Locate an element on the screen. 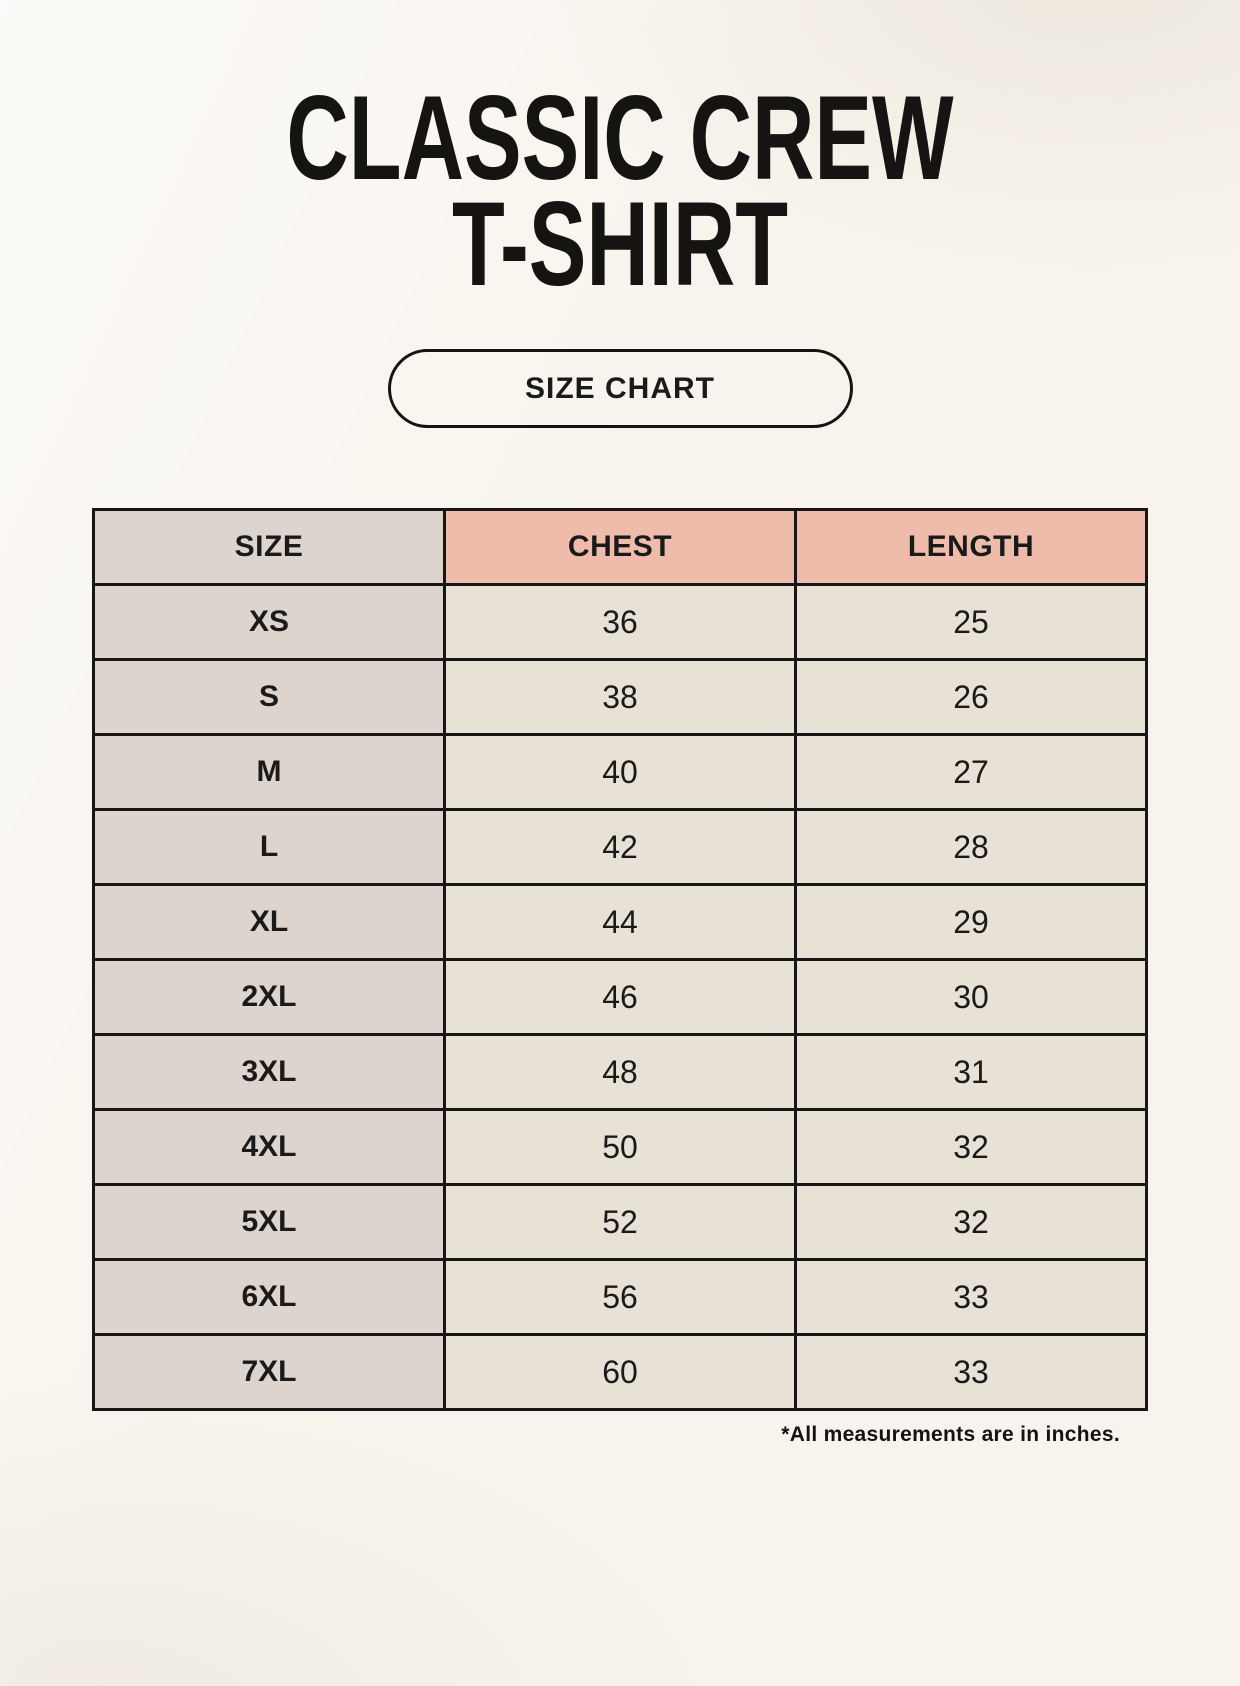  measurement-value-cell: 56 is located at coordinates (620, 1297).